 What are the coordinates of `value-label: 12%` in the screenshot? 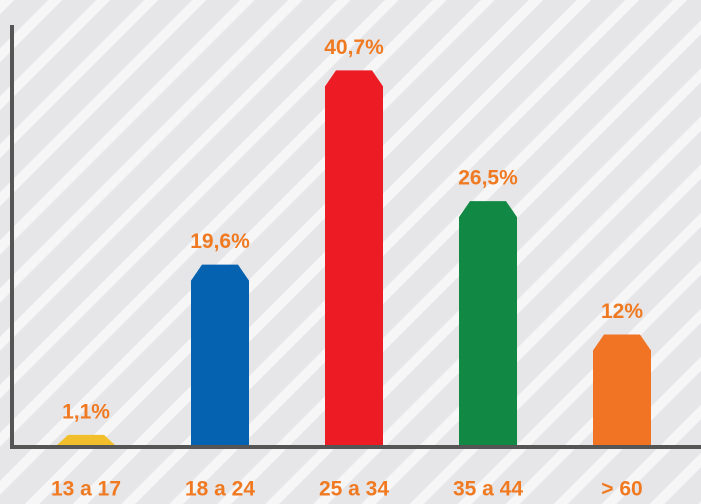 It's located at (622, 311).